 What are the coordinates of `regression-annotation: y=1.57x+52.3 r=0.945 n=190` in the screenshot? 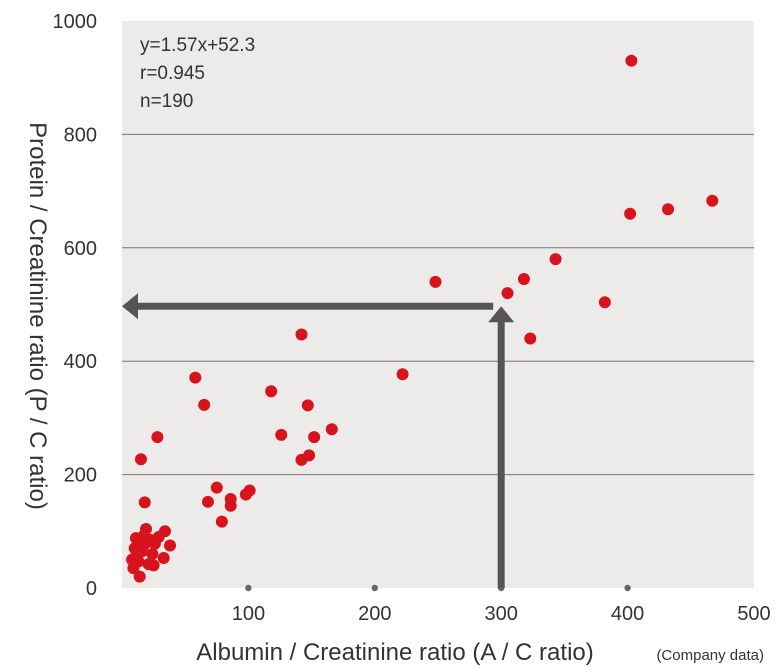 It's located at (197, 73).